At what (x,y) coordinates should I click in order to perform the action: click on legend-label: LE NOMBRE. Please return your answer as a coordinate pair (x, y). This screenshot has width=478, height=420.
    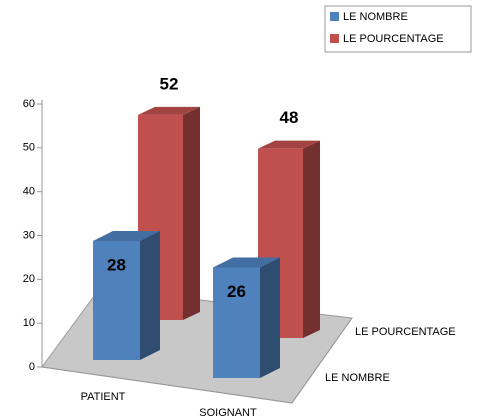
    Looking at the image, I should click on (375, 17).